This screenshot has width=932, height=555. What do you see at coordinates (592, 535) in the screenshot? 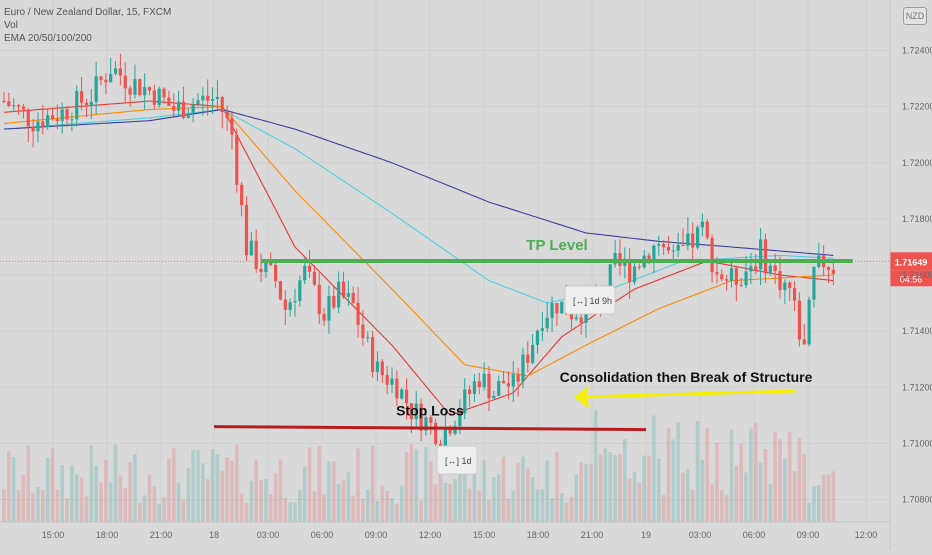
I see `time-tick-label: 21:00` at bounding box center [592, 535].